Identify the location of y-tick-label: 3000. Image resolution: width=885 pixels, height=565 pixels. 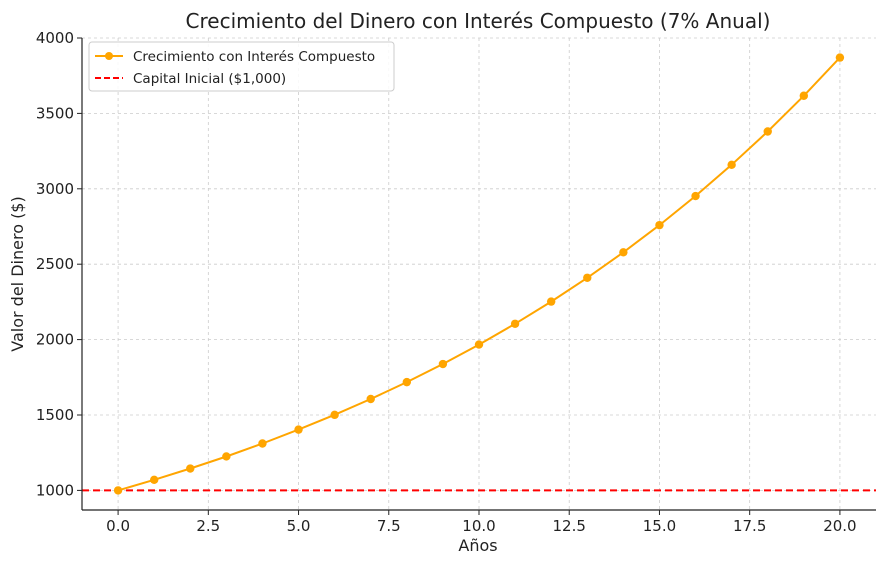
(55, 189).